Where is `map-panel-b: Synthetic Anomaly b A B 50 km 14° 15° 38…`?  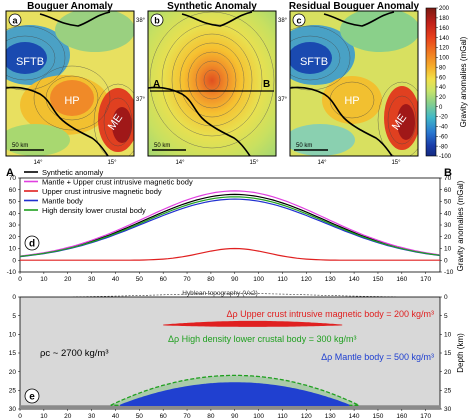 map-panel-b: Synthetic Anomaly b A B 50 km 14° 15° 38… is located at coordinates (217, 83).